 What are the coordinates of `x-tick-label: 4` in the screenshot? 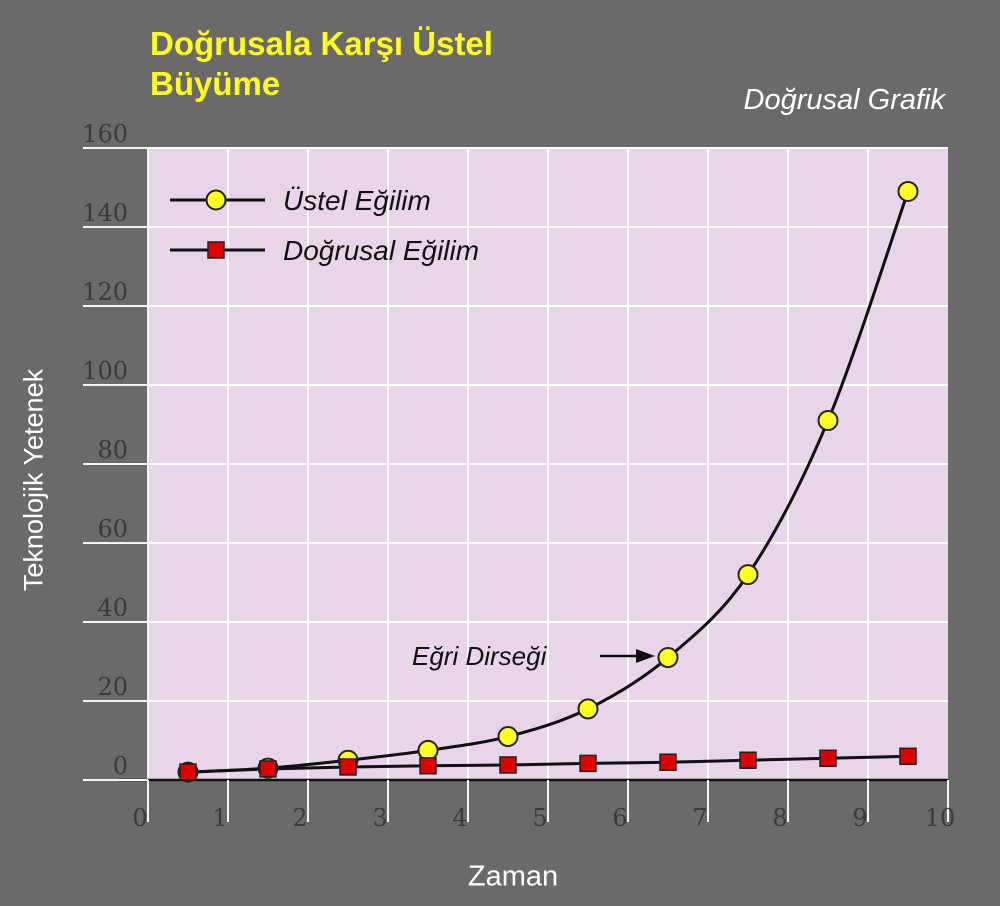 It's located at (459, 818).